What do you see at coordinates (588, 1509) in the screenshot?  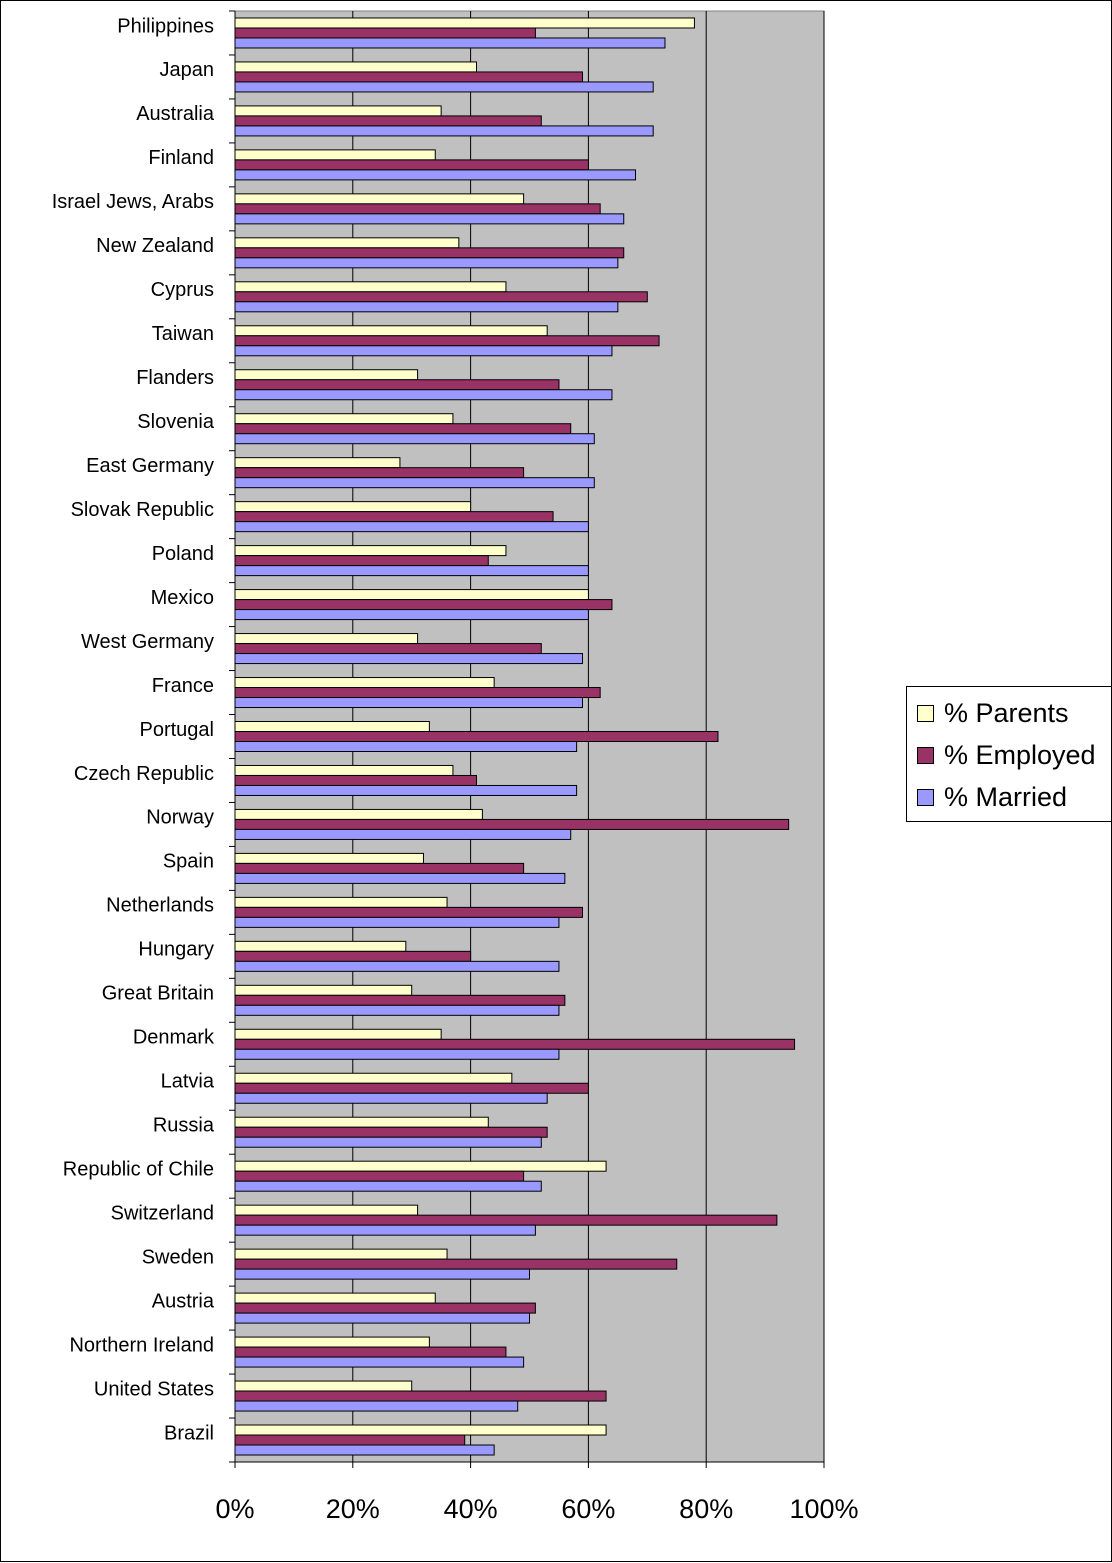 I see `x-tick-label: 60%` at bounding box center [588, 1509].